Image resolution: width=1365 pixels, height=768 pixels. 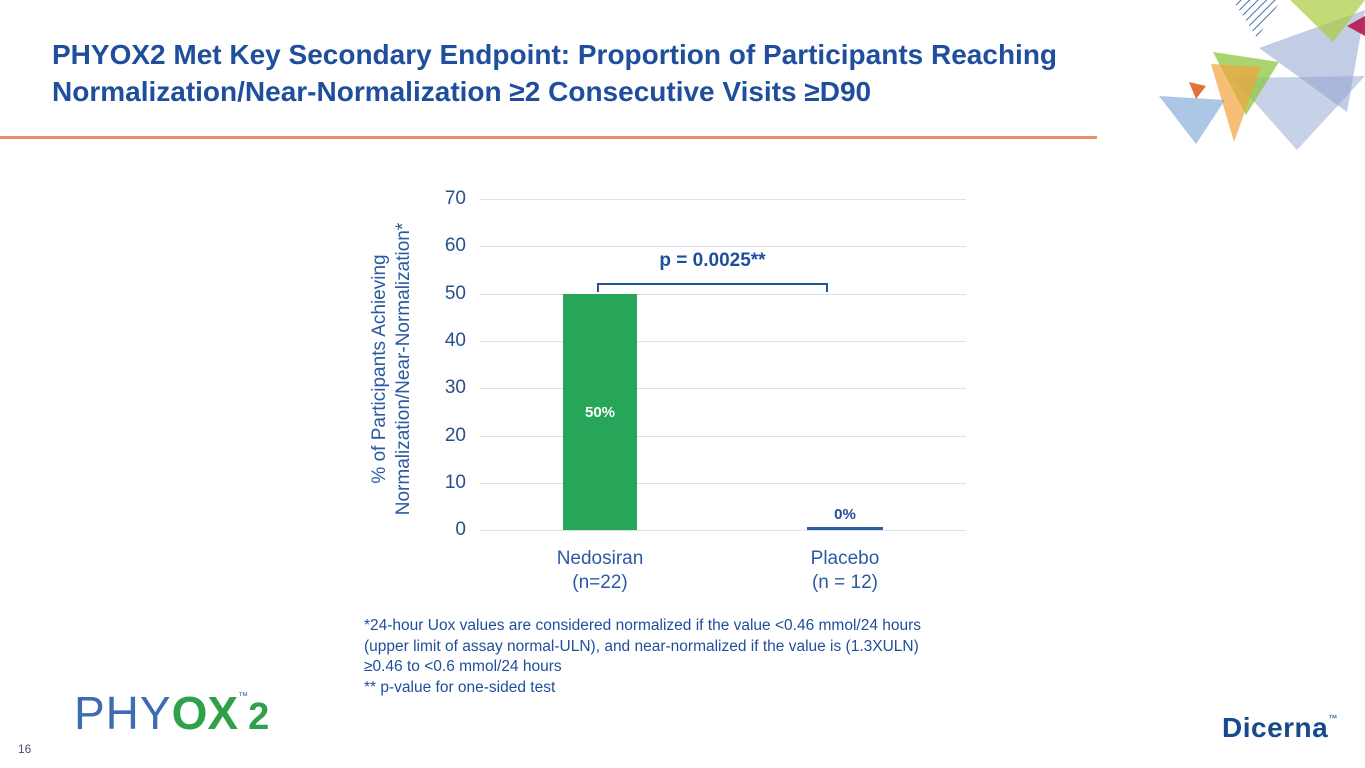 What do you see at coordinates (1192, 120) in the screenshot?
I see `lightblue-triangle` at bounding box center [1192, 120].